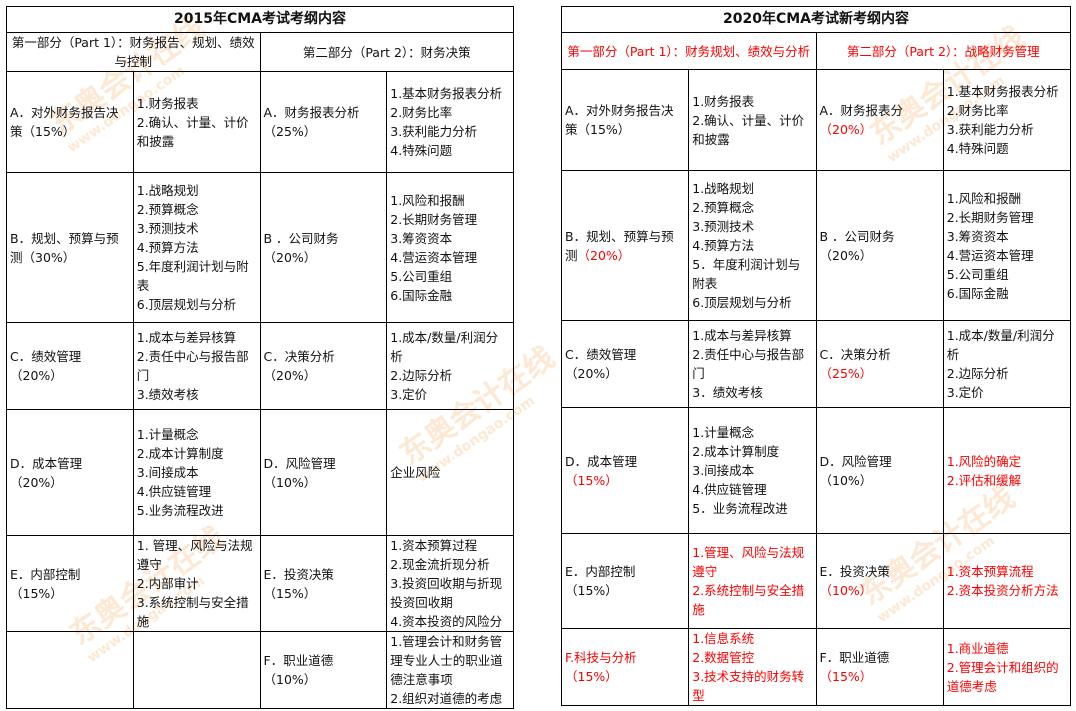  What do you see at coordinates (625, 236) in the screenshot?
I see `cell-line: B．规划、预算与预` at bounding box center [625, 236].